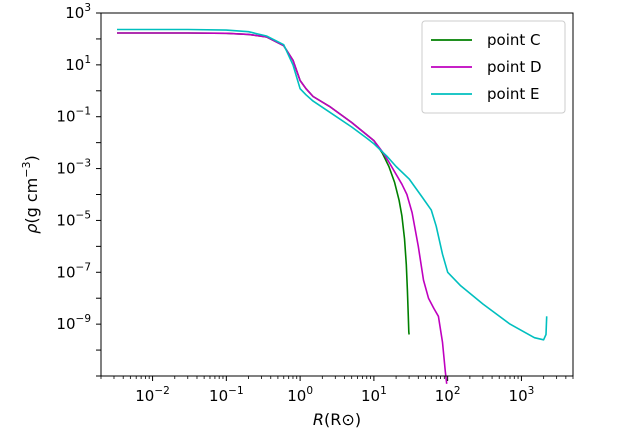 Image resolution: width=622 pixels, height=440 pixels. I want to click on x-tick-label: 10², so click(448, 395).